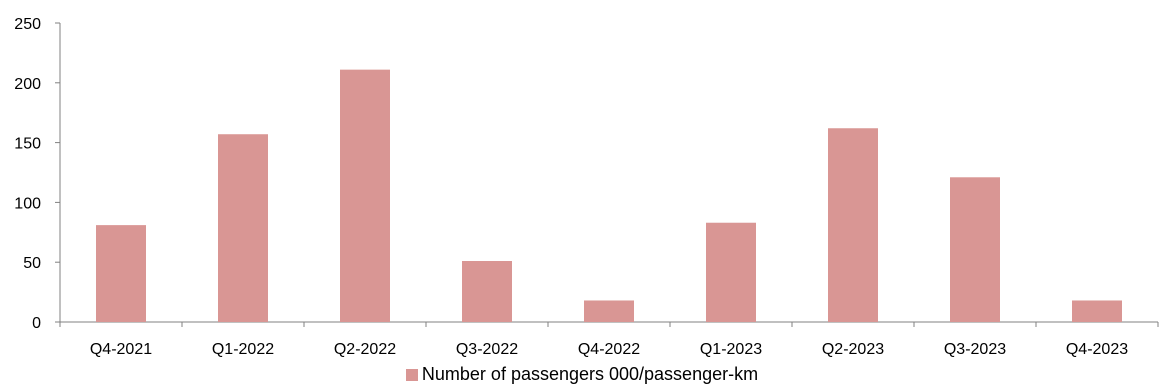 This screenshot has height=390, width=1164. Describe the element at coordinates (27, 144) in the screenshot. I see `y-tick-label: 150` at that location.